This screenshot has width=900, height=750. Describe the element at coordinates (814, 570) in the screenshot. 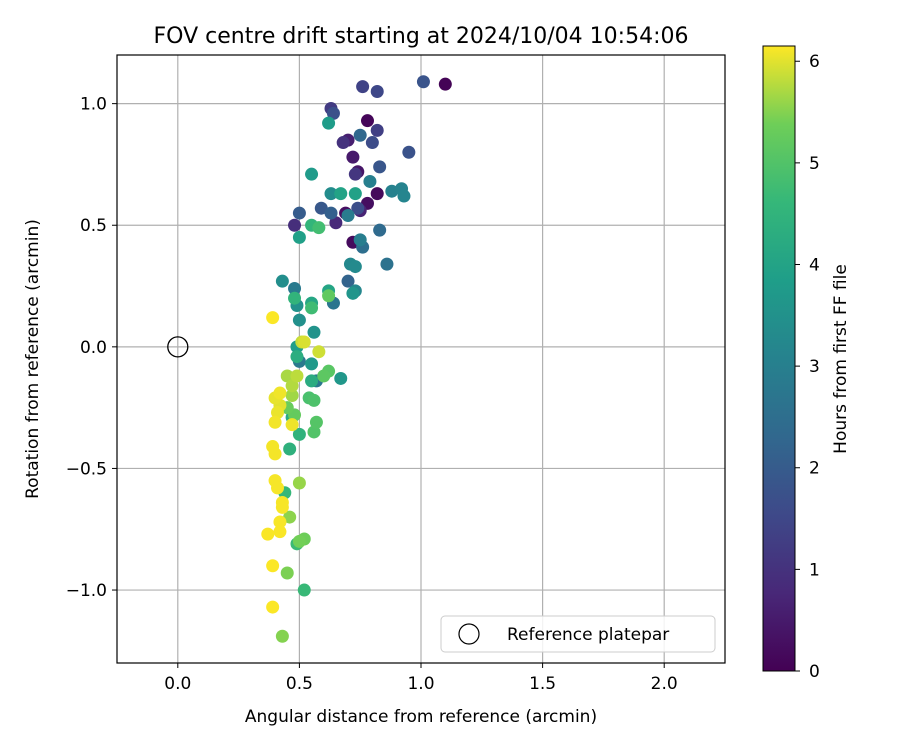

I see `colorbar-tick-label: 1` at that location.